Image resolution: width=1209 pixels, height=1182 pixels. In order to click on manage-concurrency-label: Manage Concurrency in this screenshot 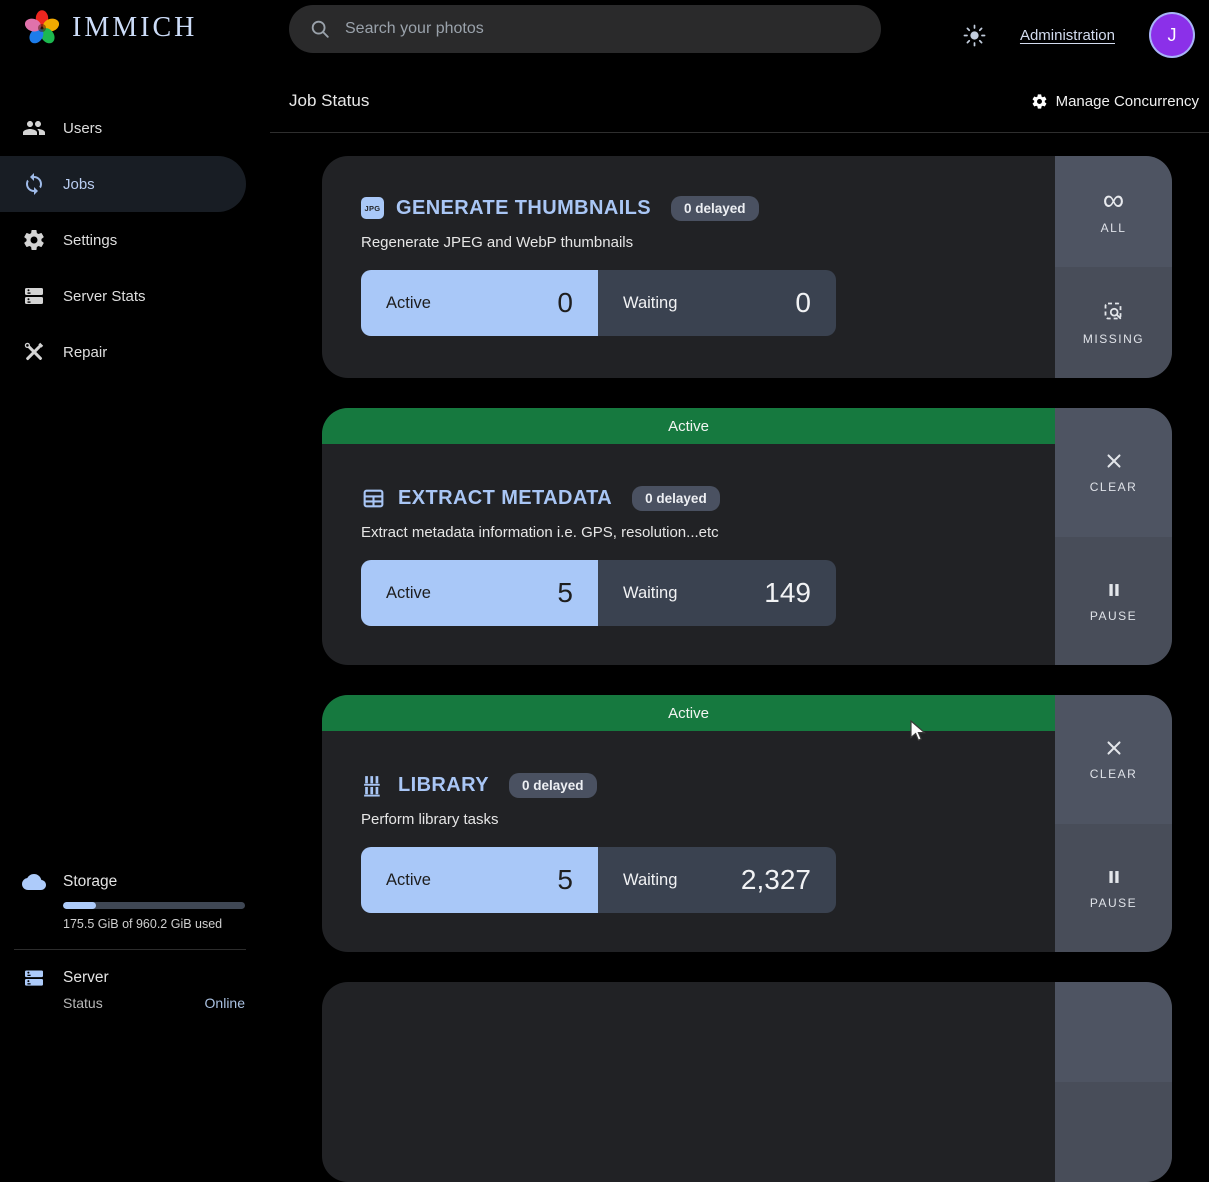, I will do `click(1127, 101)`.